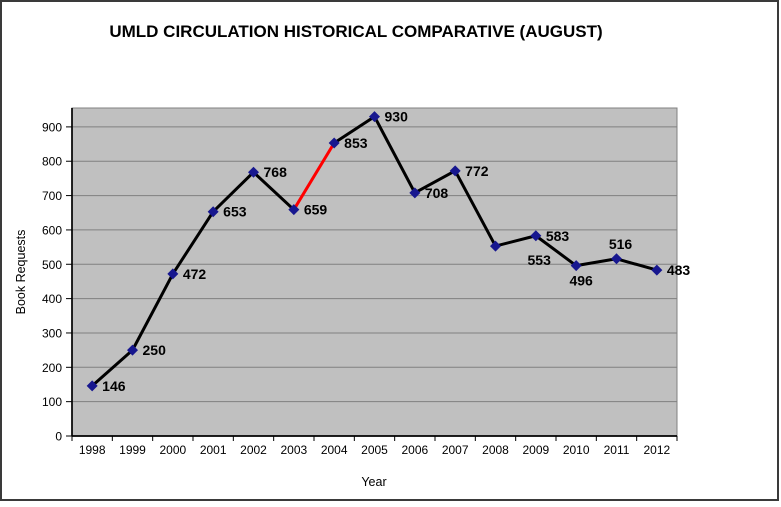 Image resolution: width=781 pixels, height=507 pixels. Describe the element at coordinates (52, 162) in the screenshot. I see `y-tick-label: 800` at that location.